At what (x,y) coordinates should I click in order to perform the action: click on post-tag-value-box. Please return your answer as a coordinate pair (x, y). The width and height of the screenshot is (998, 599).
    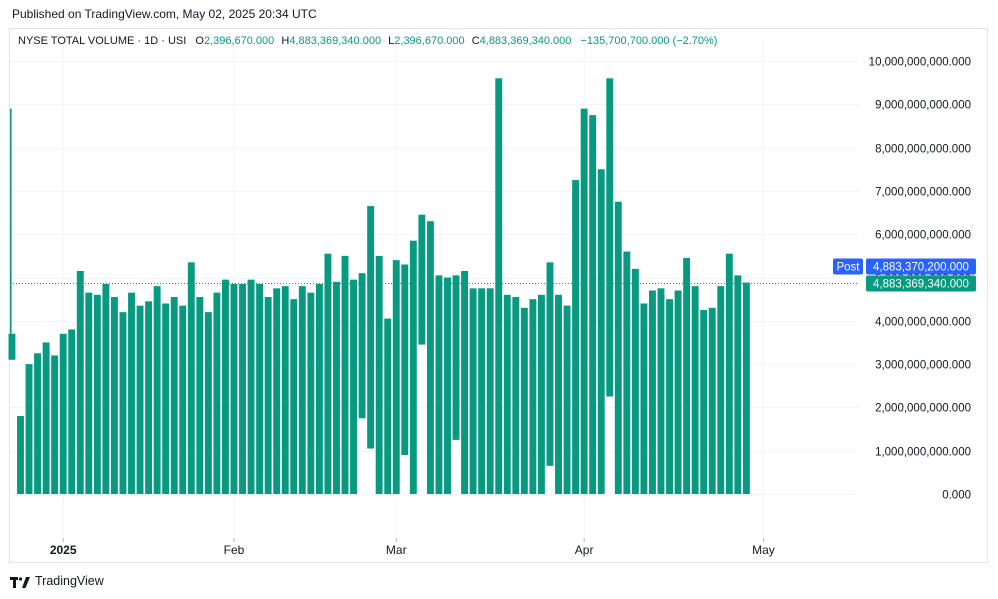
    Looking at the image, I should click on (921, 266).